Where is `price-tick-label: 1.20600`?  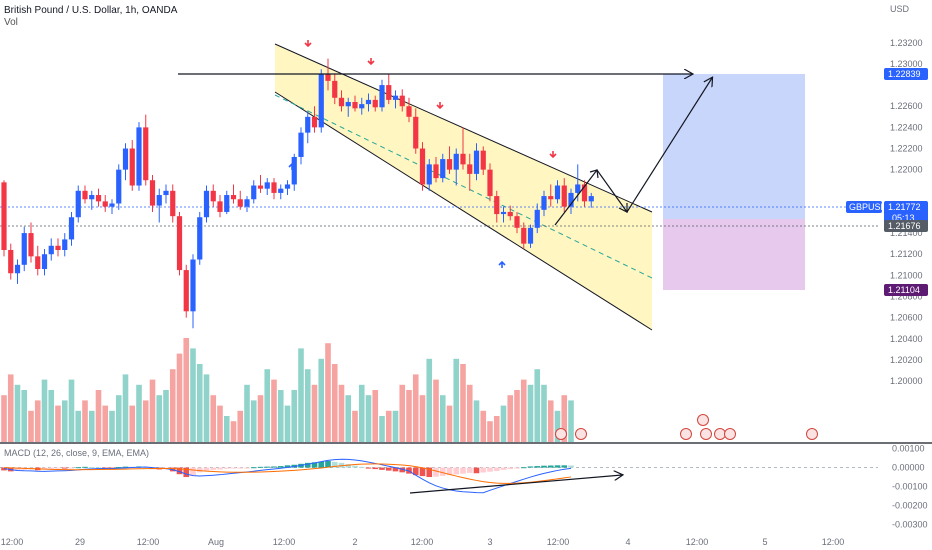
price-tick-label: 1.20600 is located at coordinates (906, 318).